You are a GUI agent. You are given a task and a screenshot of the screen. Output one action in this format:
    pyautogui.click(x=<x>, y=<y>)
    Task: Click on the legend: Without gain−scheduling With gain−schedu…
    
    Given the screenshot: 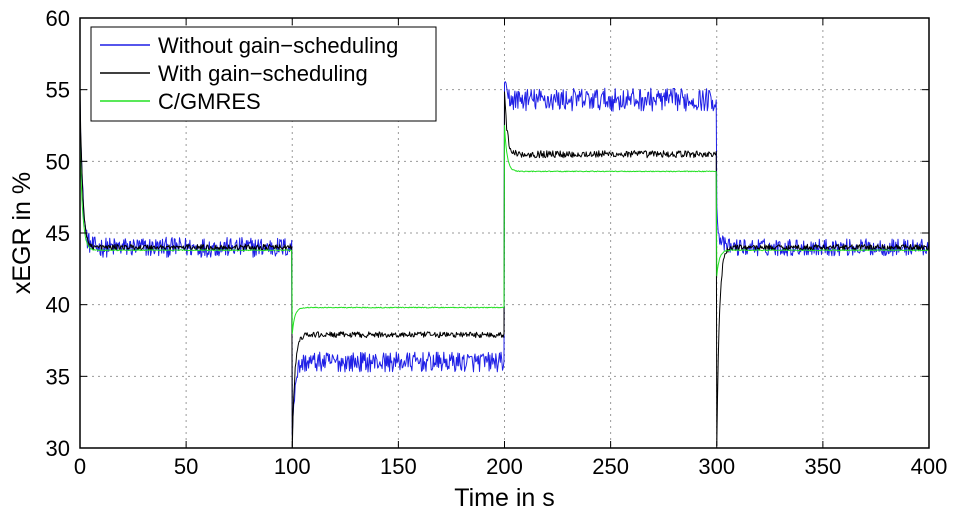 What is the action you would take?
    pyautogui.click(x=263, y=74)
    